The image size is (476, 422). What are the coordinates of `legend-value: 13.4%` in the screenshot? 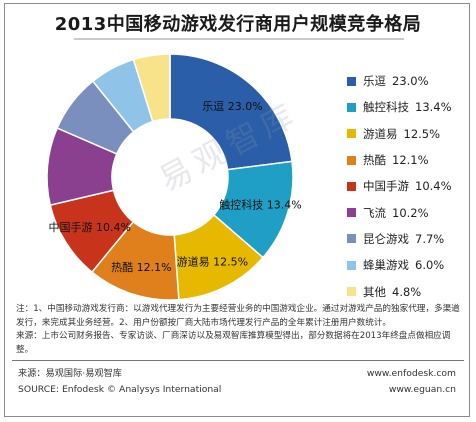 It's located at (433, 107).